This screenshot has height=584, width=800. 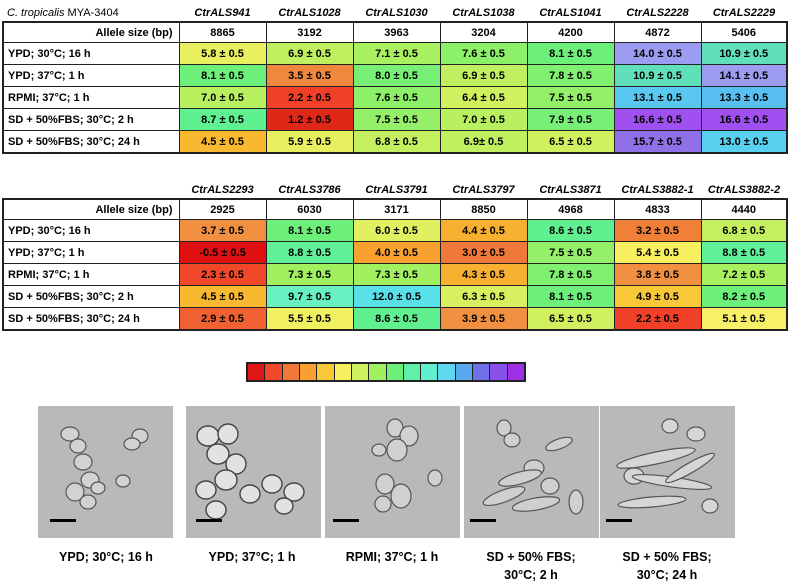 What do you see at coordinates (222, 32) in the screenshot?
I see `allele-size: 8865` at bounding box center [222, 32].